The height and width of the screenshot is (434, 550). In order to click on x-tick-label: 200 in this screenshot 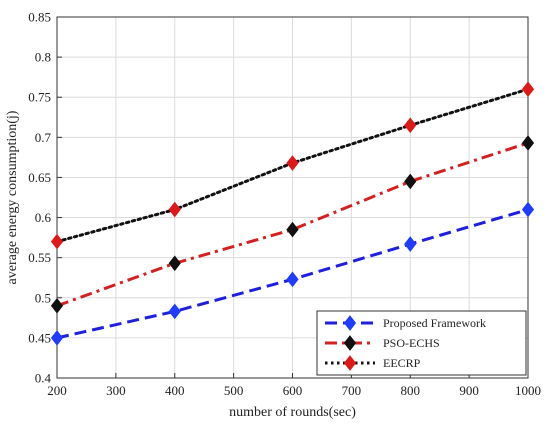, I will do `click(57, 390)`.